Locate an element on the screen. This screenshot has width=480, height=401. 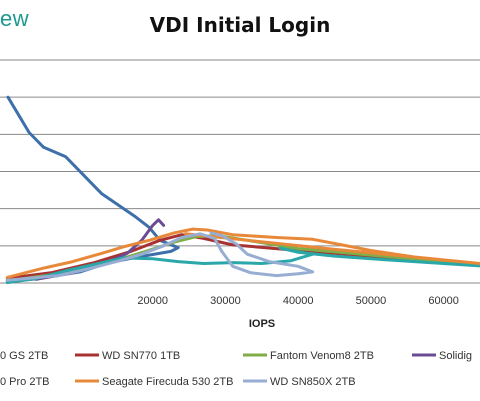
brand-logo-text: ew is located at coordinates (15, 18).